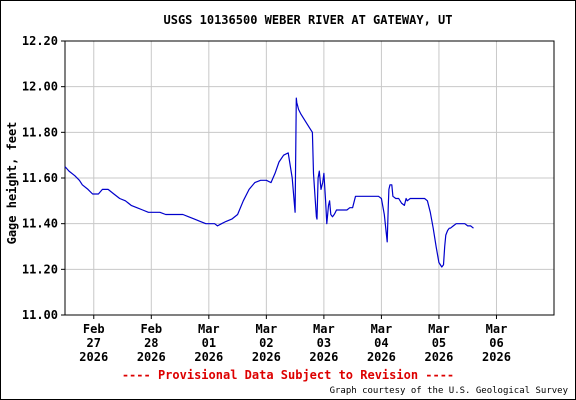 Image resolution: width=576 pixels, height=400 pixels. I want to click on x-tick-label: 06, so click(496, 343).